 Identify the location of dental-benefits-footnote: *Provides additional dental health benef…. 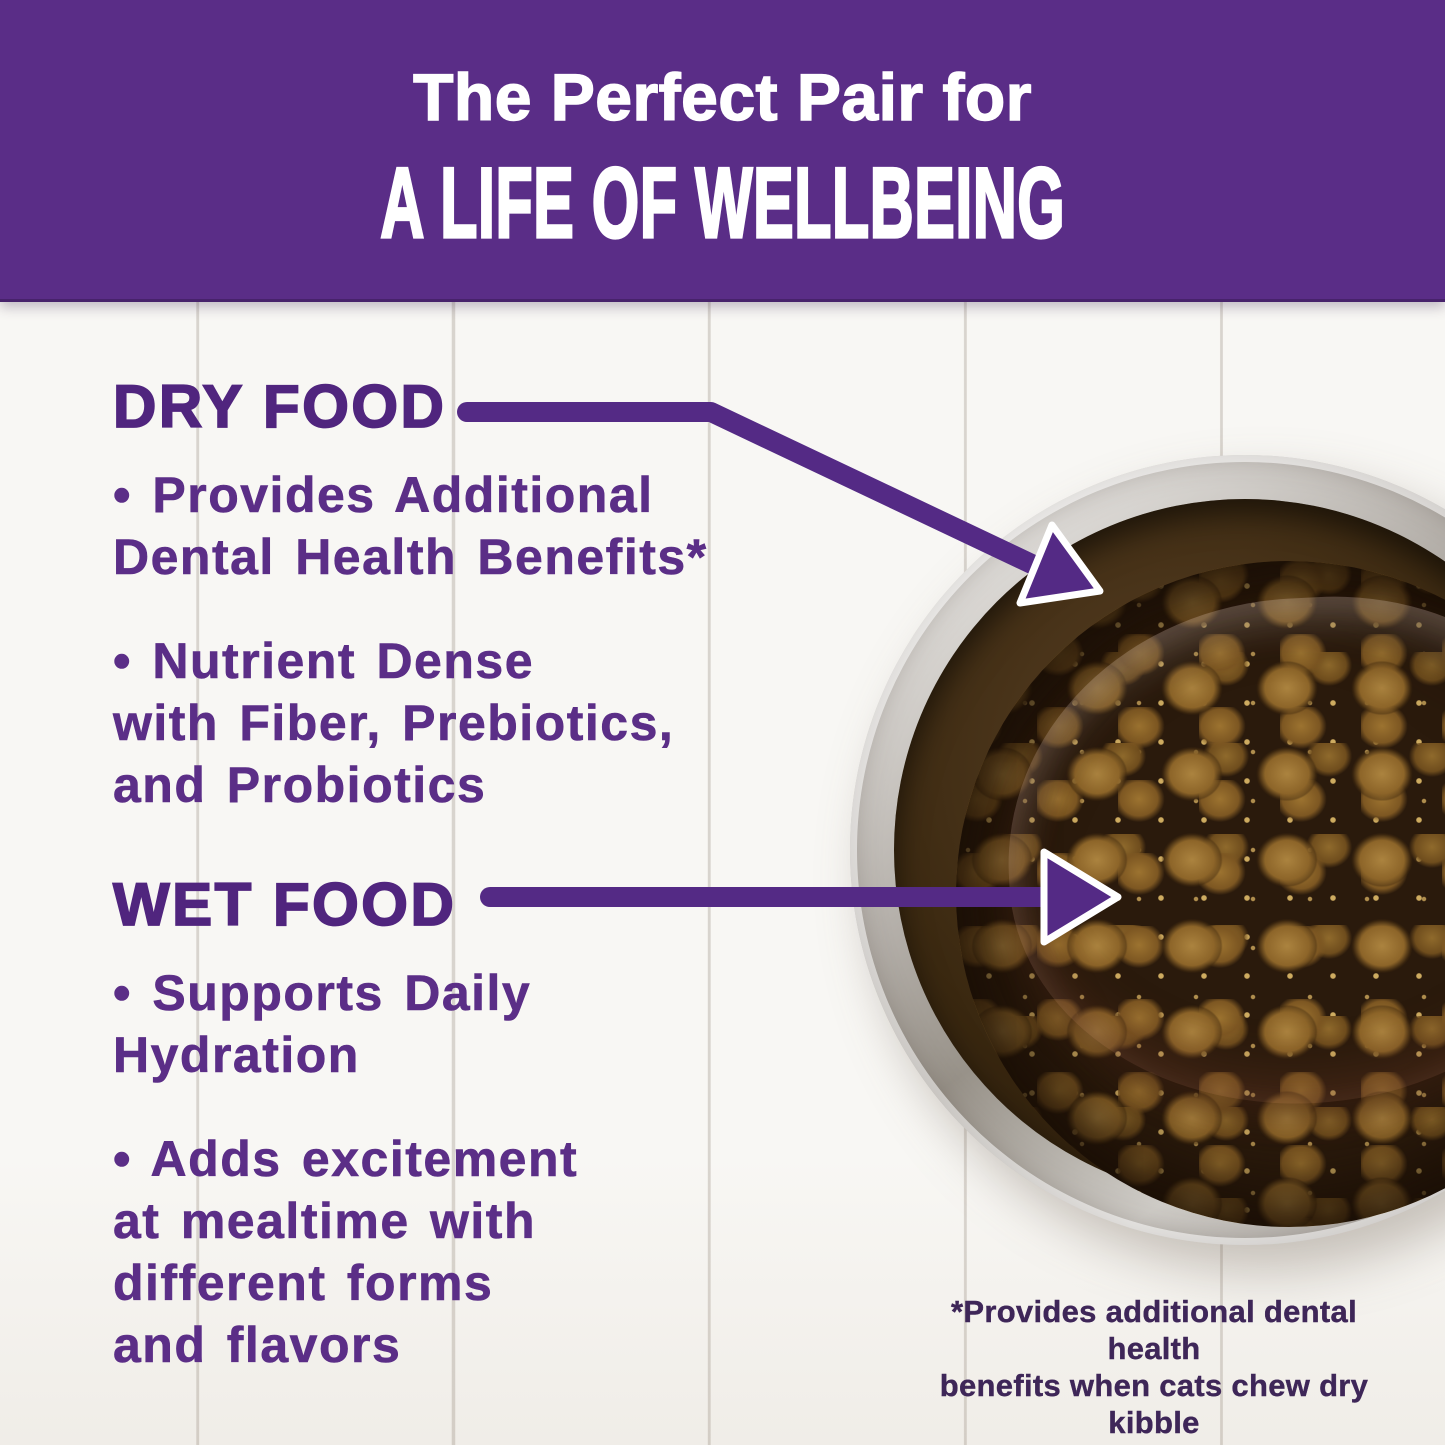
(1154, 1367).